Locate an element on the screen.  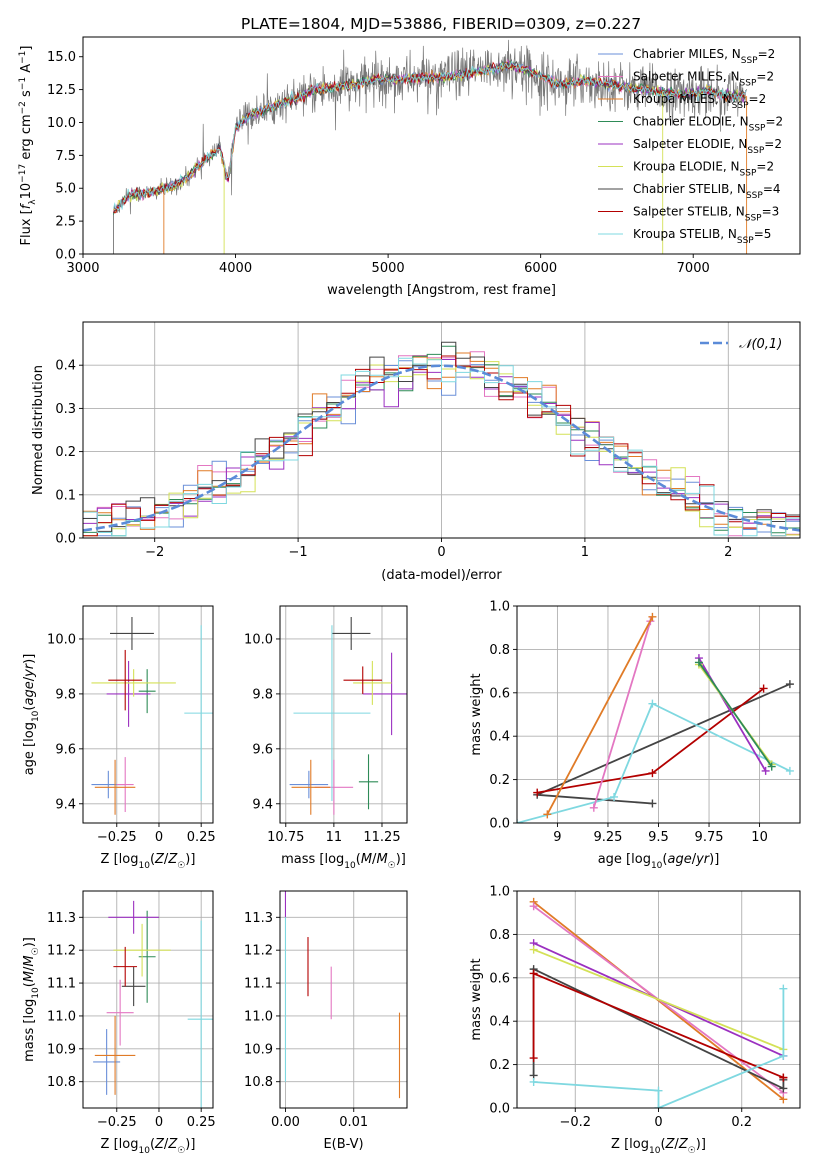
weight-marker-kroupa_elodie is located at coordinates (533, 949).